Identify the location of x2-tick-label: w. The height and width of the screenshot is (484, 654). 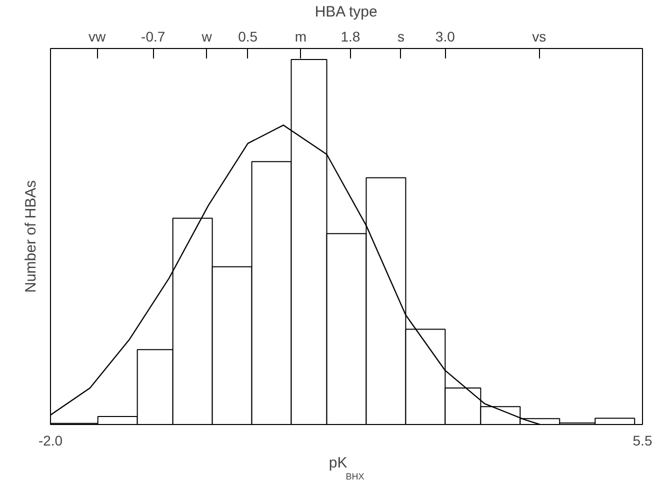
(206, 36).